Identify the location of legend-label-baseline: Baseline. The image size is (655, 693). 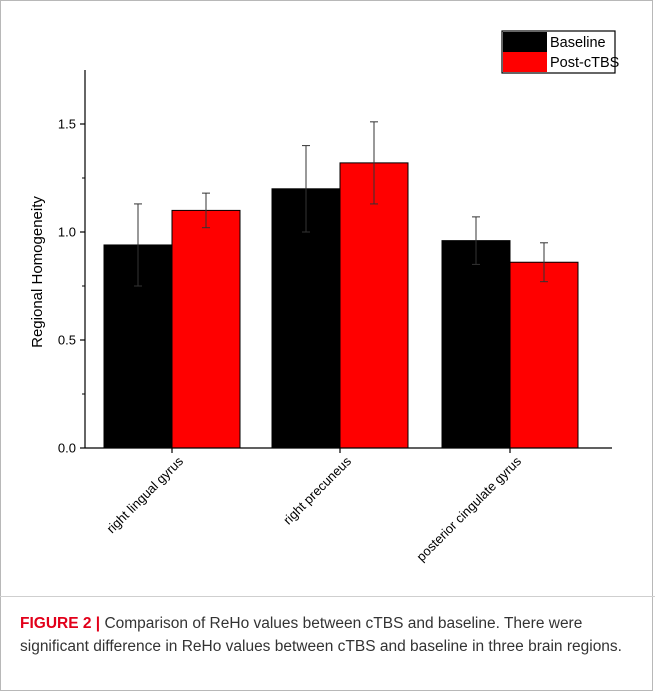
(578, 43).